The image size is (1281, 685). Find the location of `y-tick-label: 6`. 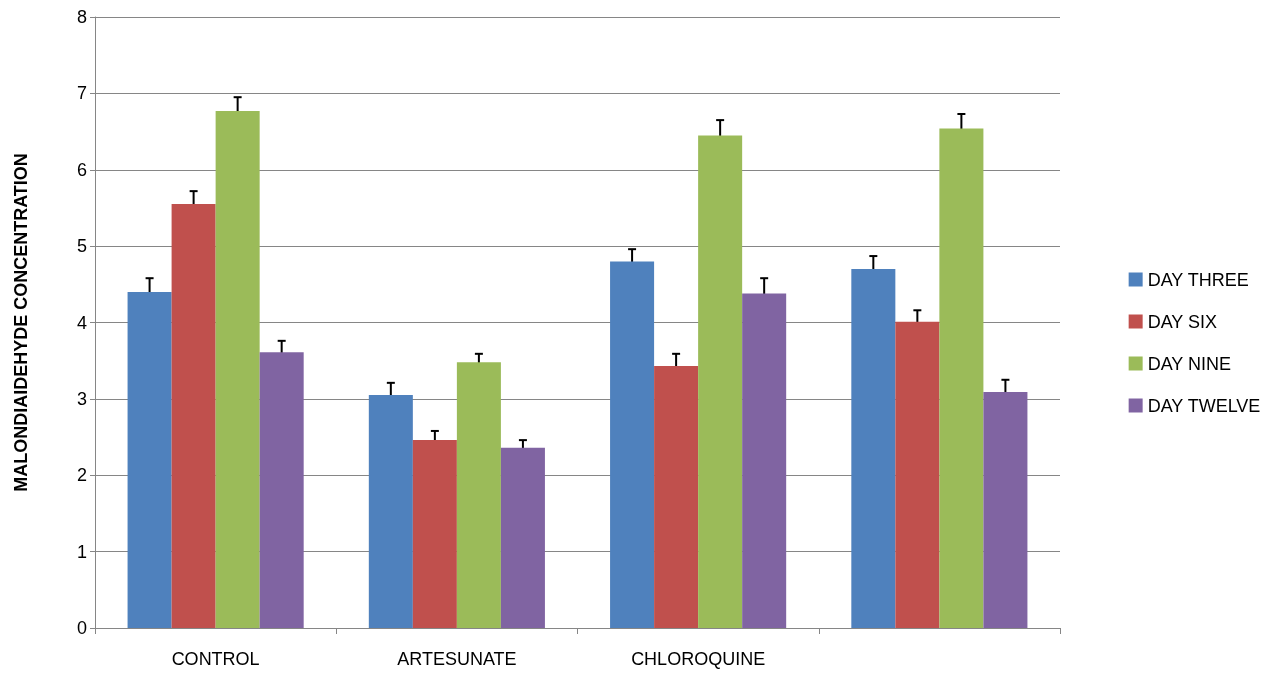

y-tick-label: 6 is located at coordinates (81, 169).